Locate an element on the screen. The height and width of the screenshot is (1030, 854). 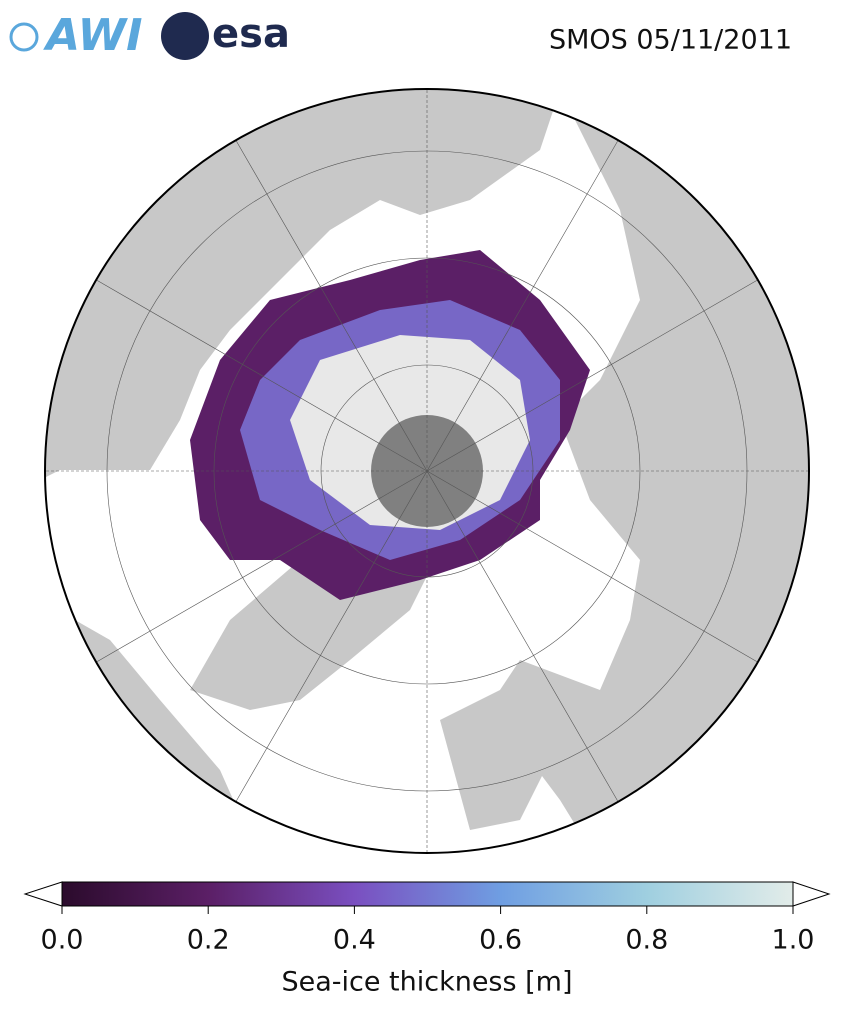
colorbar-tick-label: 0.2 is located at coordinates (208, 940).